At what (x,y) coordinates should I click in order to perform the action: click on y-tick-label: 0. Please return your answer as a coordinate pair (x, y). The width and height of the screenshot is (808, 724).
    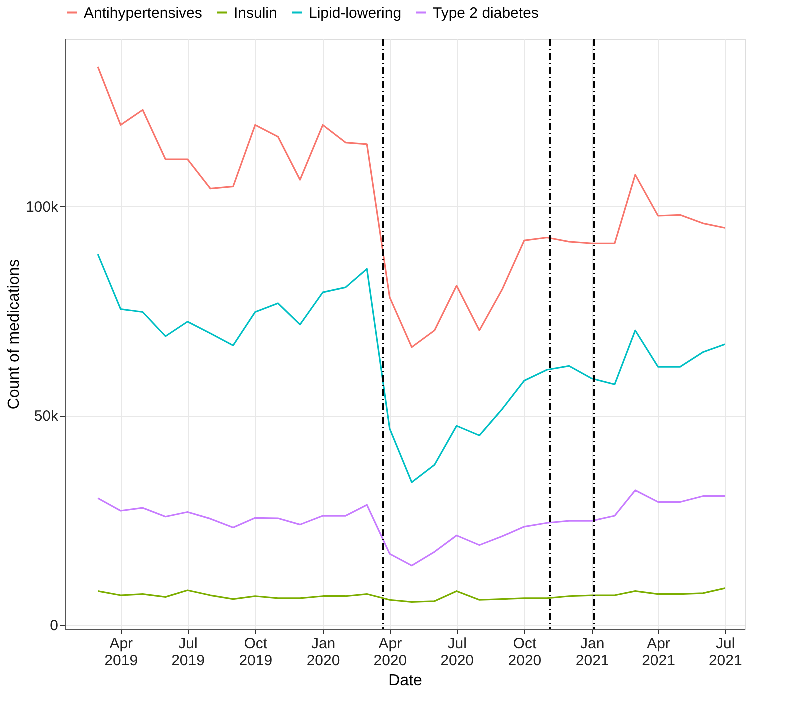
    Looking at the image, I should click on (54, 625).